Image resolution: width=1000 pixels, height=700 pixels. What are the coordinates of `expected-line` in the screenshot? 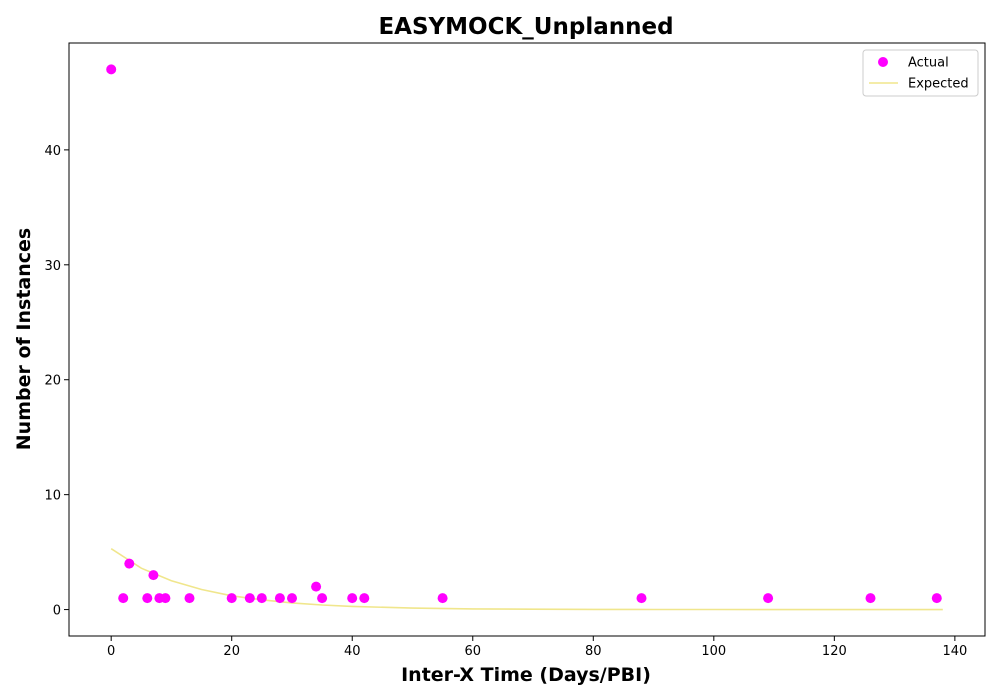 It's located at (526, 579).